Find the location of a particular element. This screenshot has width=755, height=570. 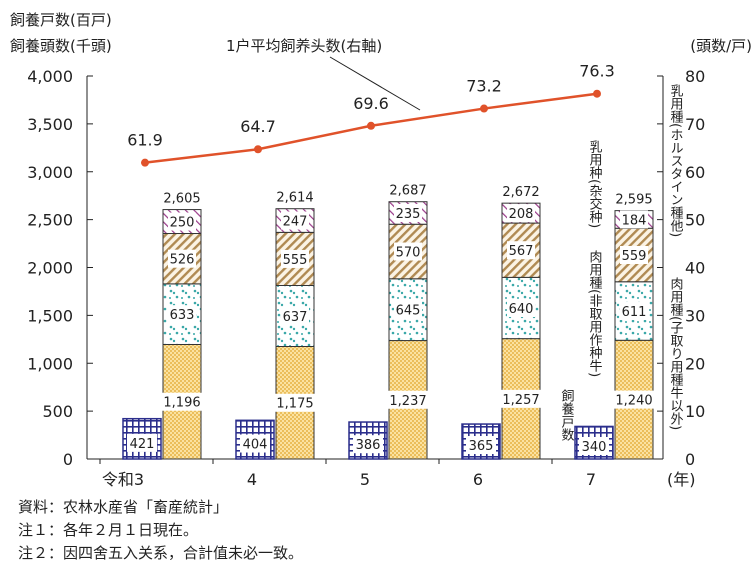

total-value-label: 2,614 is located at coordinates (294, 198).